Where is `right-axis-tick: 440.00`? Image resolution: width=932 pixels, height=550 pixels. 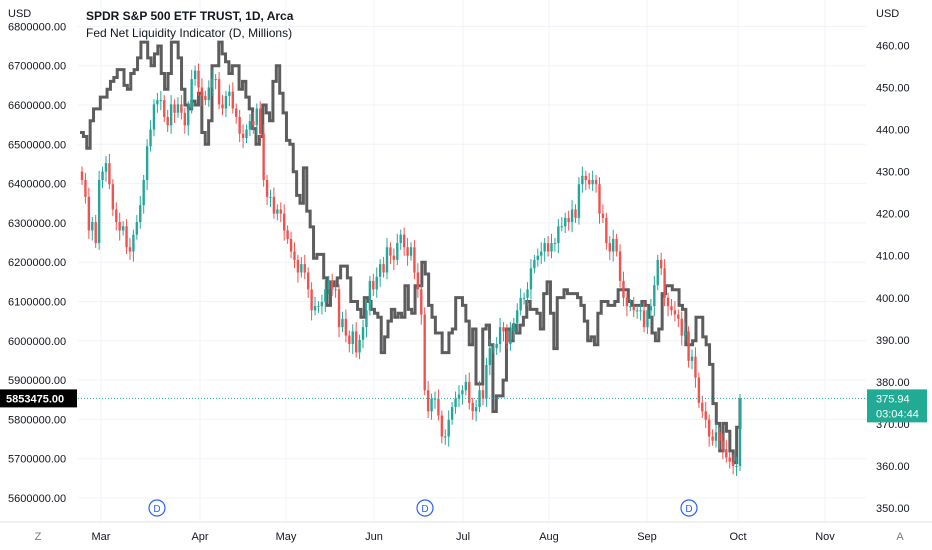 right-axis-tick: 440.00 is located at coordinates (893, 131).